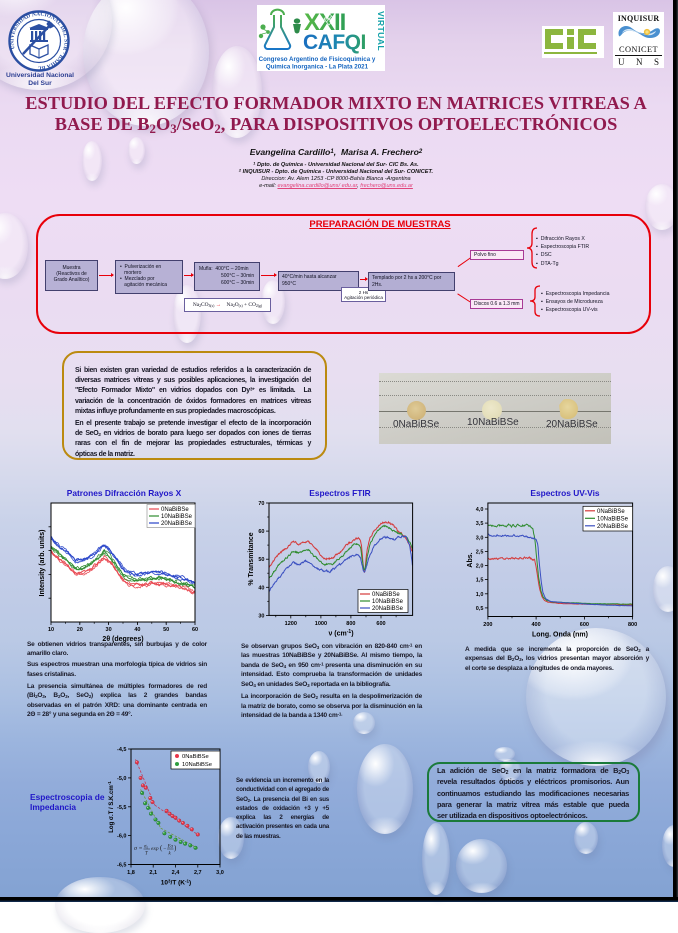 This screenshot has height=933, width=678. What do you see at coordinates (334, 42) in the screenshot?
I see `svg-text: CAFQI` at bounding box center [334, 42].